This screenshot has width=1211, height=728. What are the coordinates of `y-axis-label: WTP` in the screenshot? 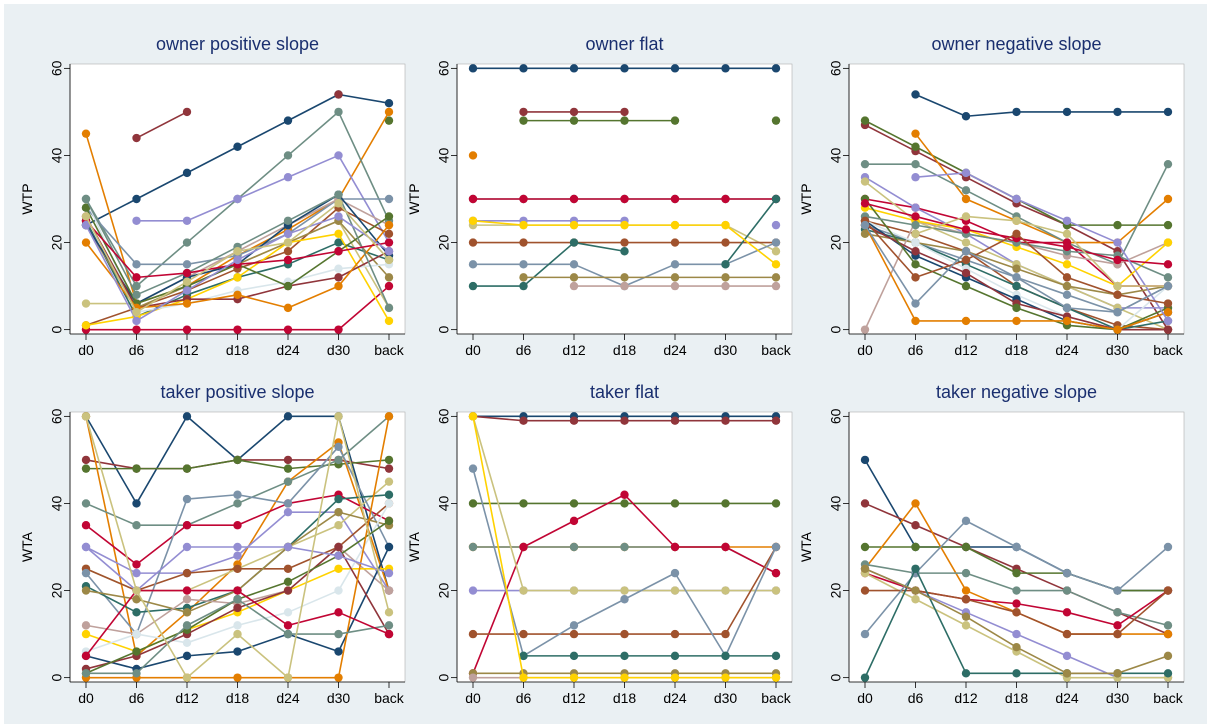 It's located at (806, 198).